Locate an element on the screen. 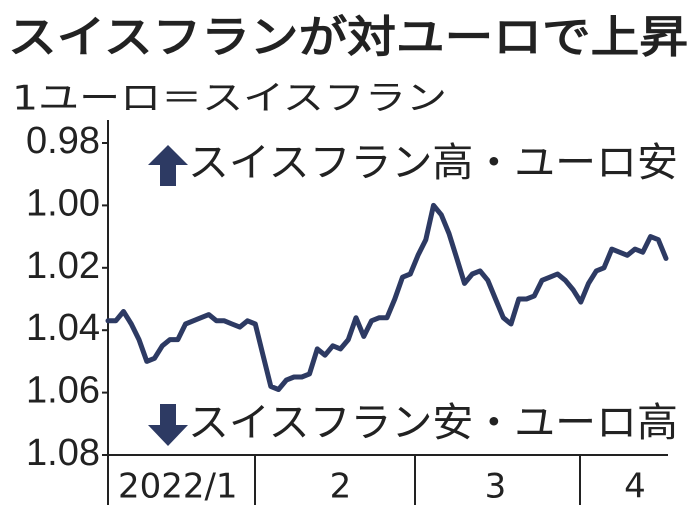 This screenshot has width=696, height=522. y-tick-label: 1.06 is located at coordinates (63, 391).